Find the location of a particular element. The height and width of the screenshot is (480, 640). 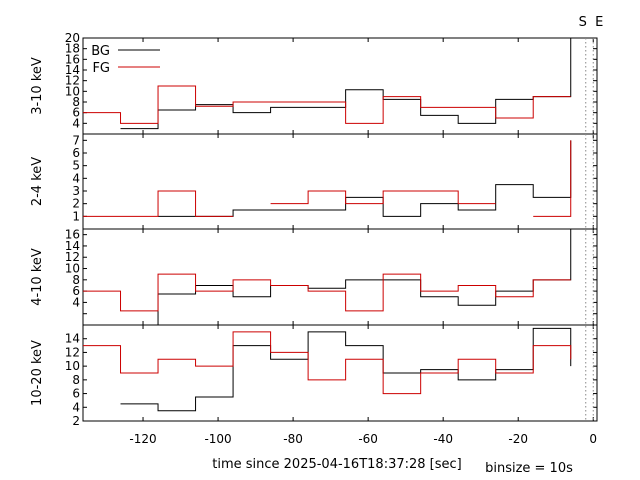

x-tick-label: 0 is located at coordinates (593, 439).